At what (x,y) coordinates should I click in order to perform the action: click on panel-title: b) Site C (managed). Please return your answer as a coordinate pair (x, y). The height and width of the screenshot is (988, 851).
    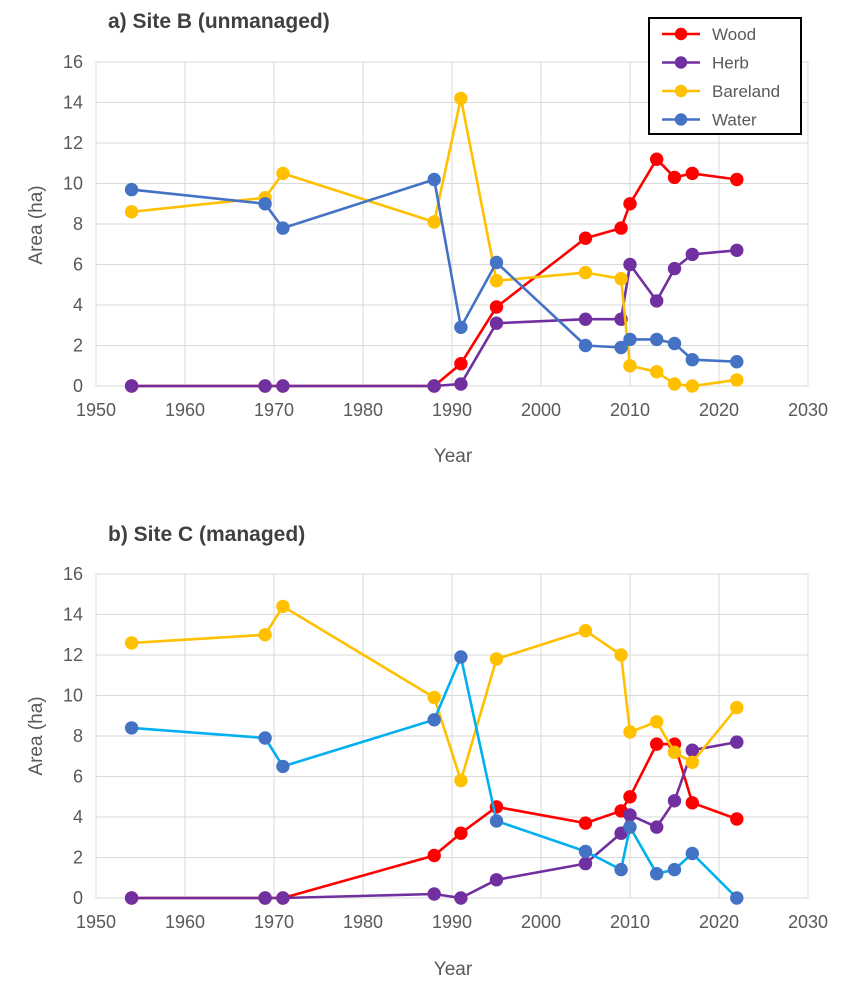
    Looking at the image, I should click on (206, 534).